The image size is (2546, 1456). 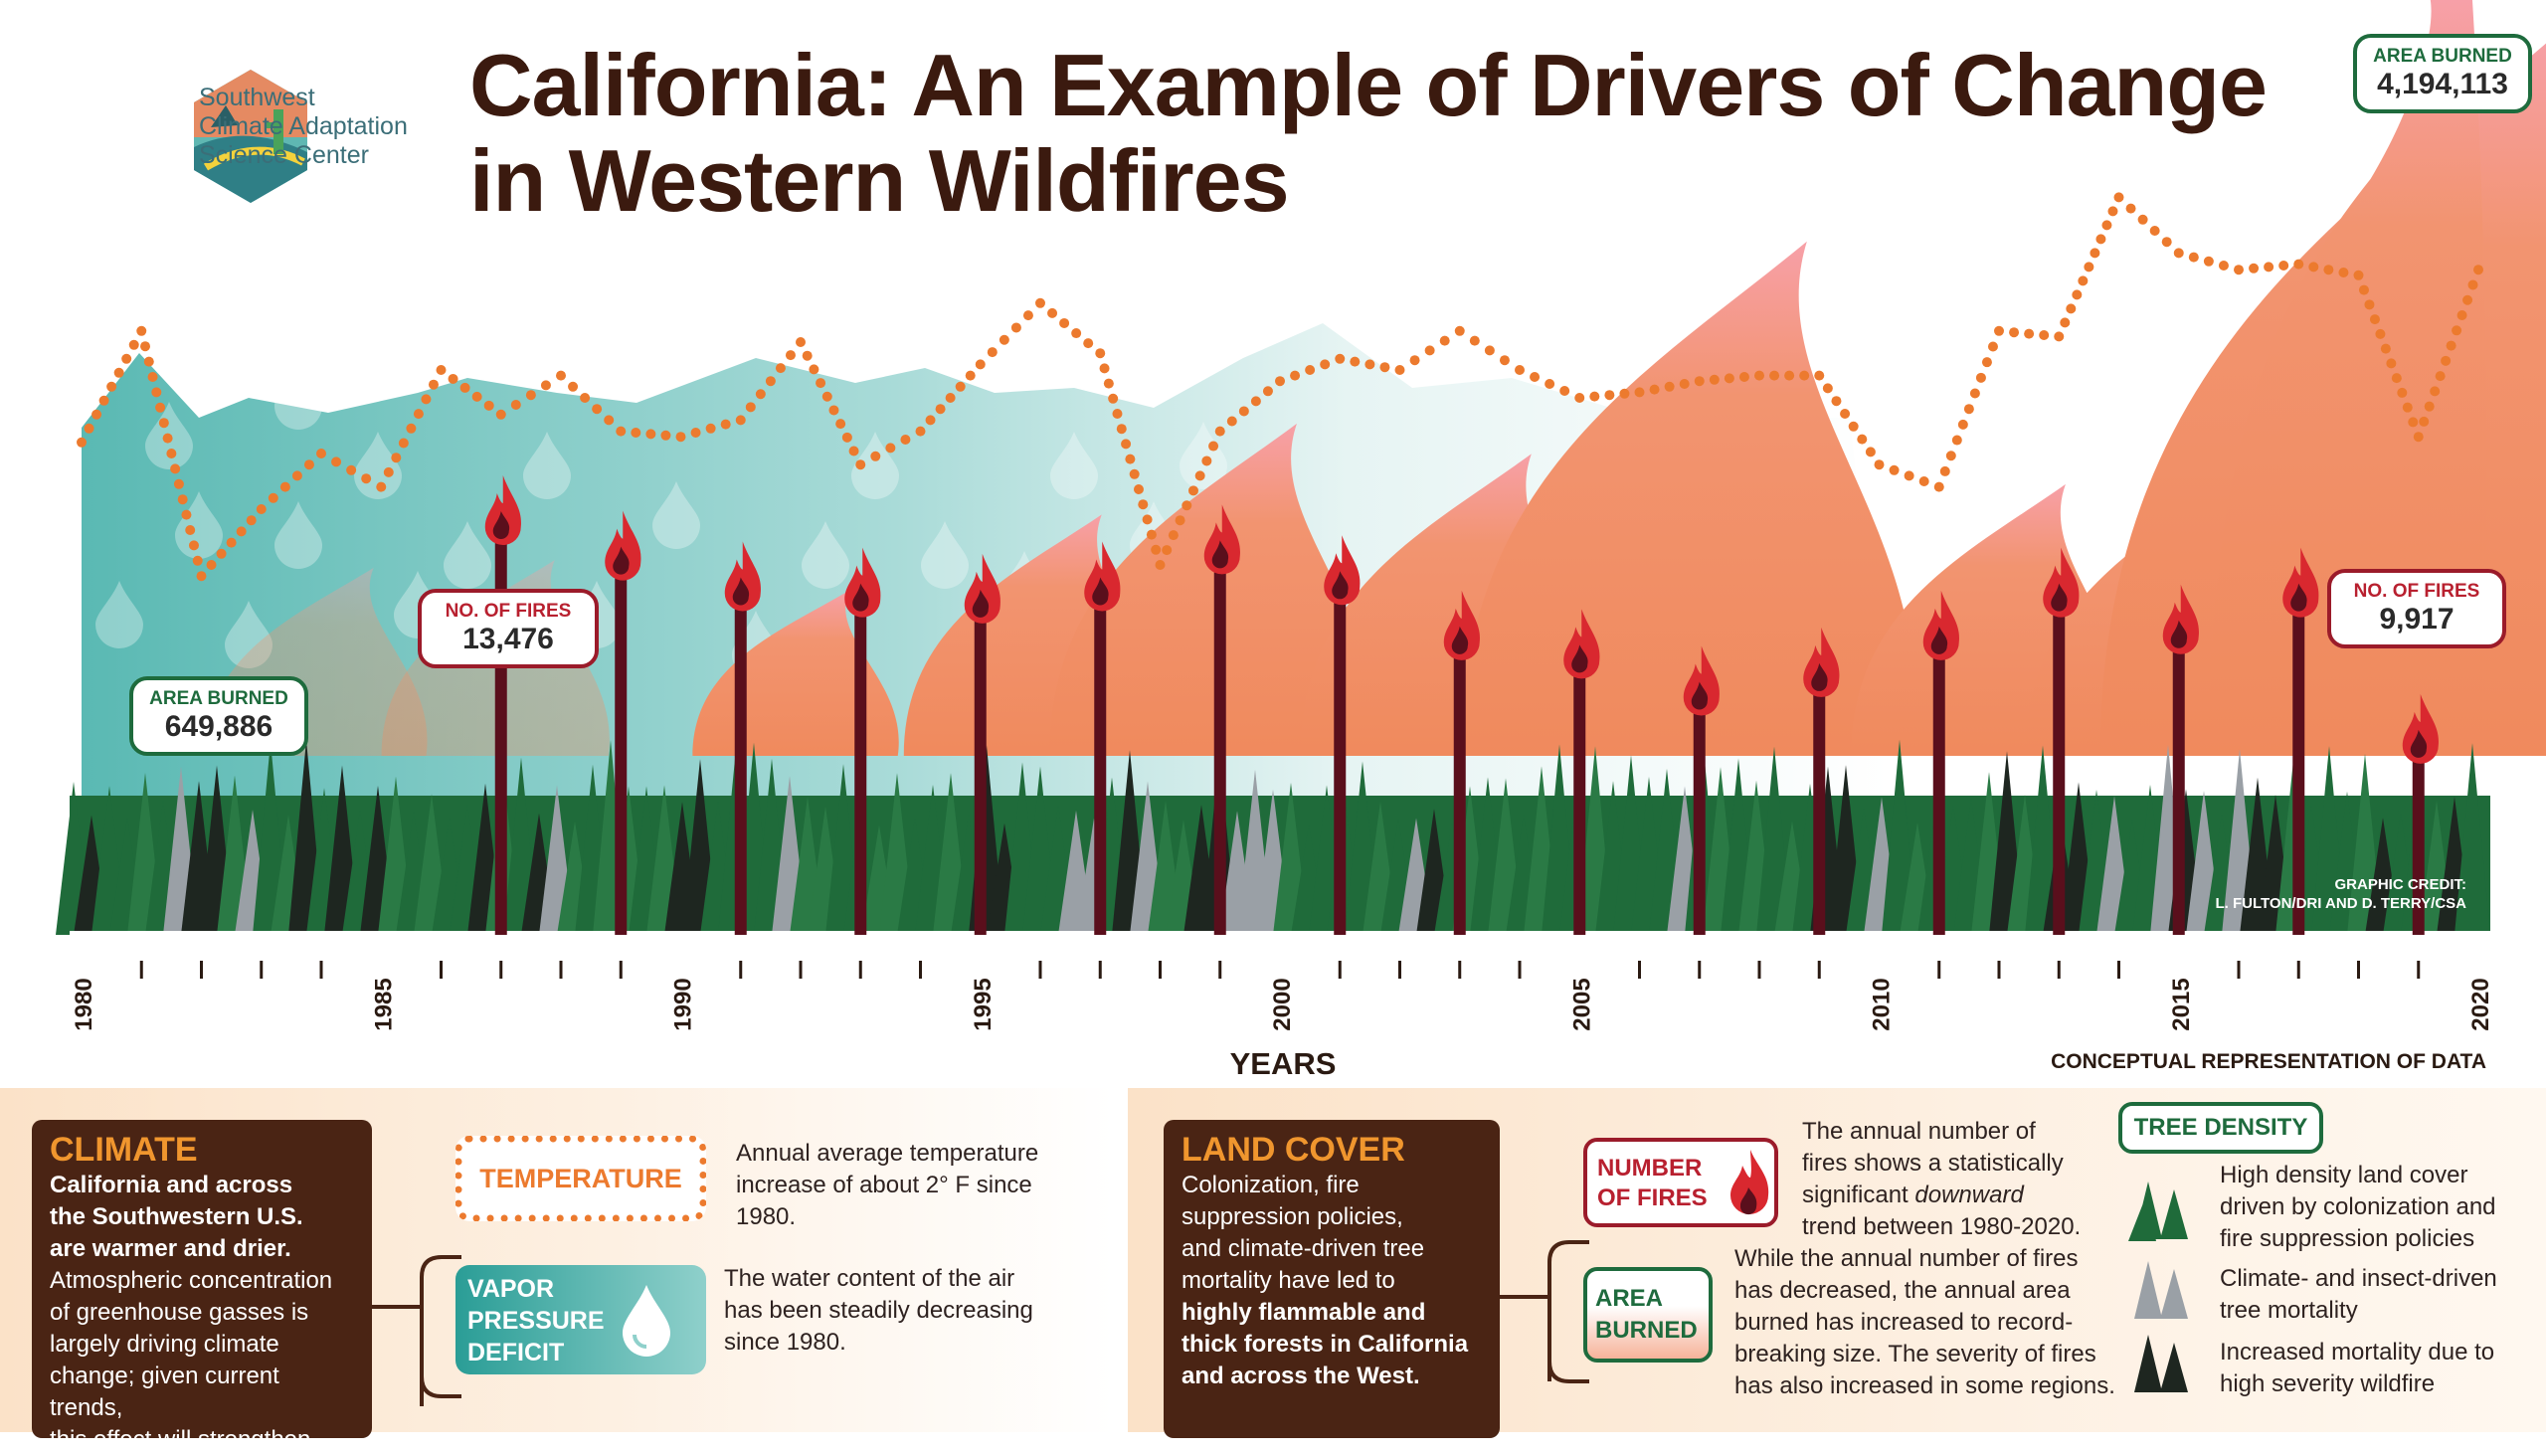 I want to click on area-burned-flame-peak, so click(x=2347, y=378).